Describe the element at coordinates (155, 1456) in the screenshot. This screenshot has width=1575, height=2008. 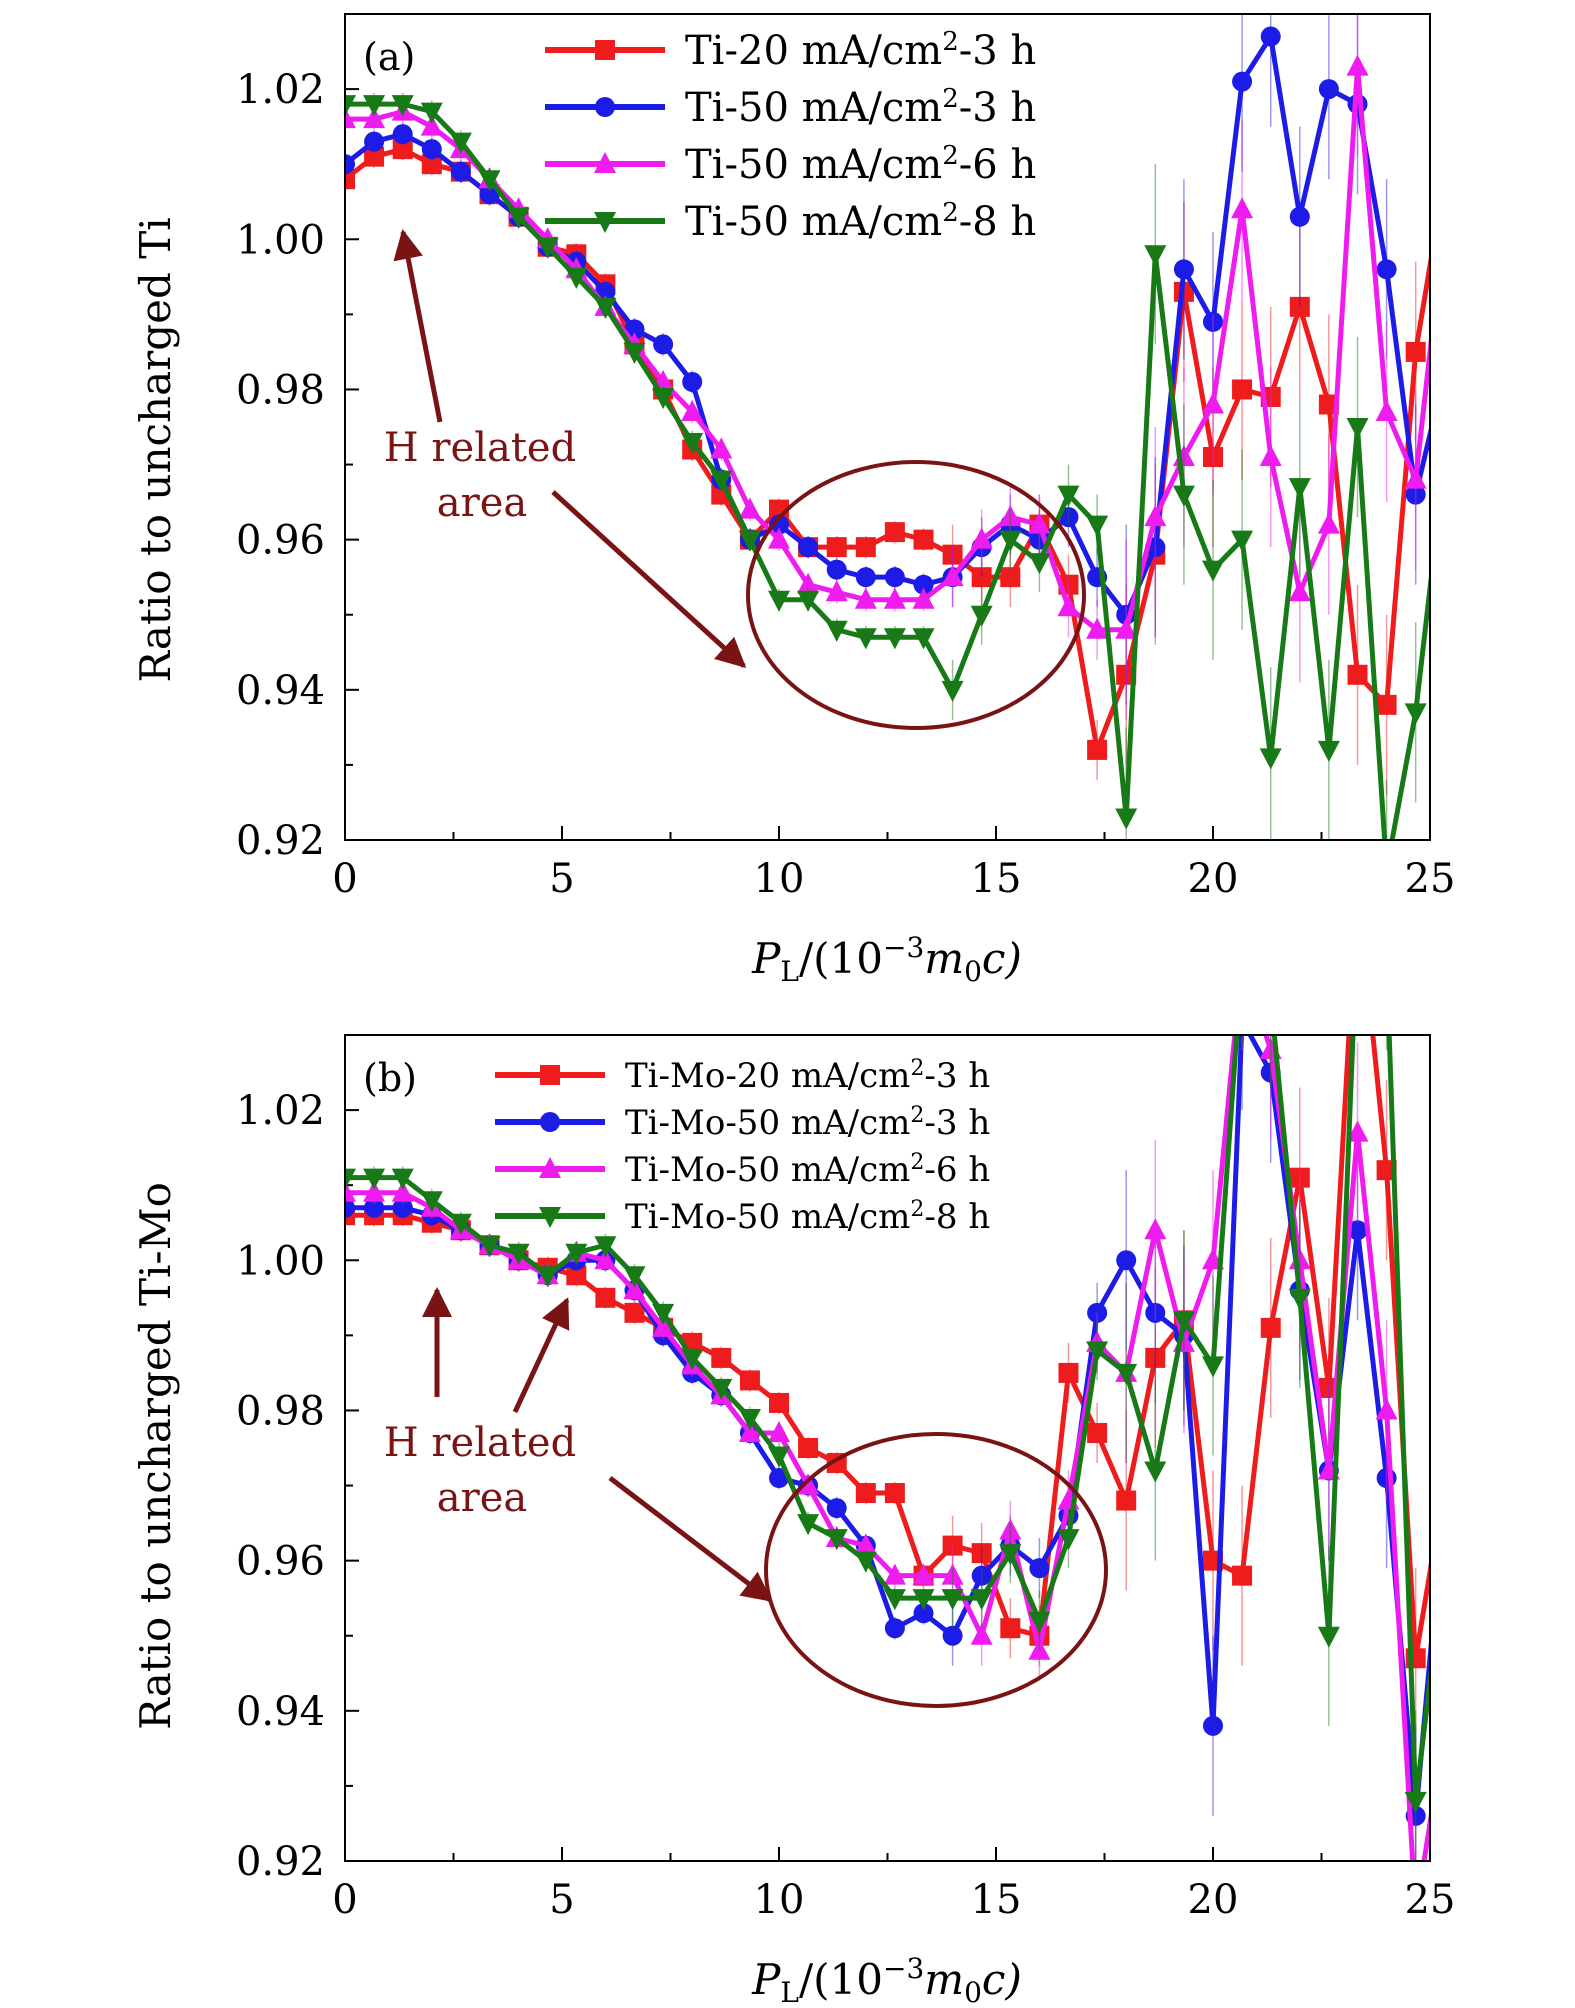
I see `panel-b-ylabel: Ratio to uncharged Ti-Mo` at that location.